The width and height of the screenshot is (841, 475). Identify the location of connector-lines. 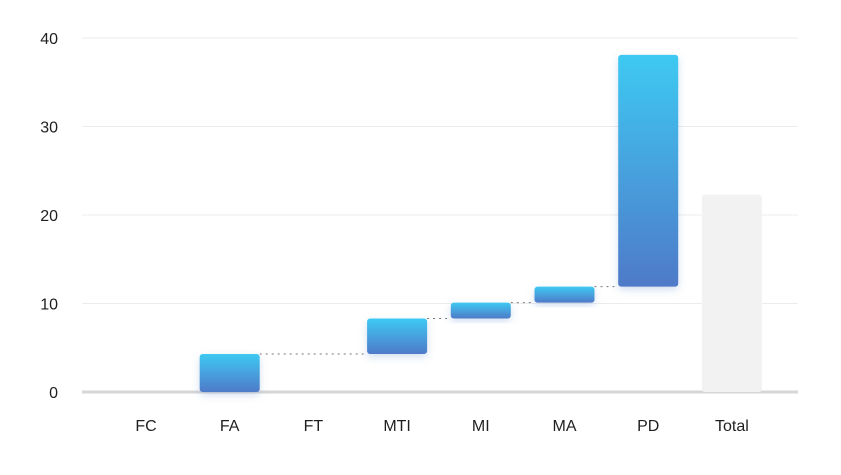
(439, 320).